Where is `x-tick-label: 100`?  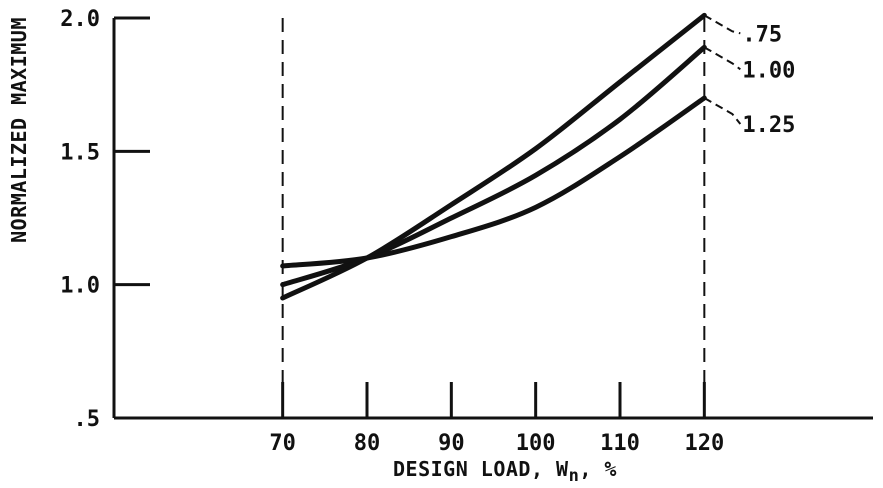 x-tick-label: 100 is located at coordinates (536, 443).